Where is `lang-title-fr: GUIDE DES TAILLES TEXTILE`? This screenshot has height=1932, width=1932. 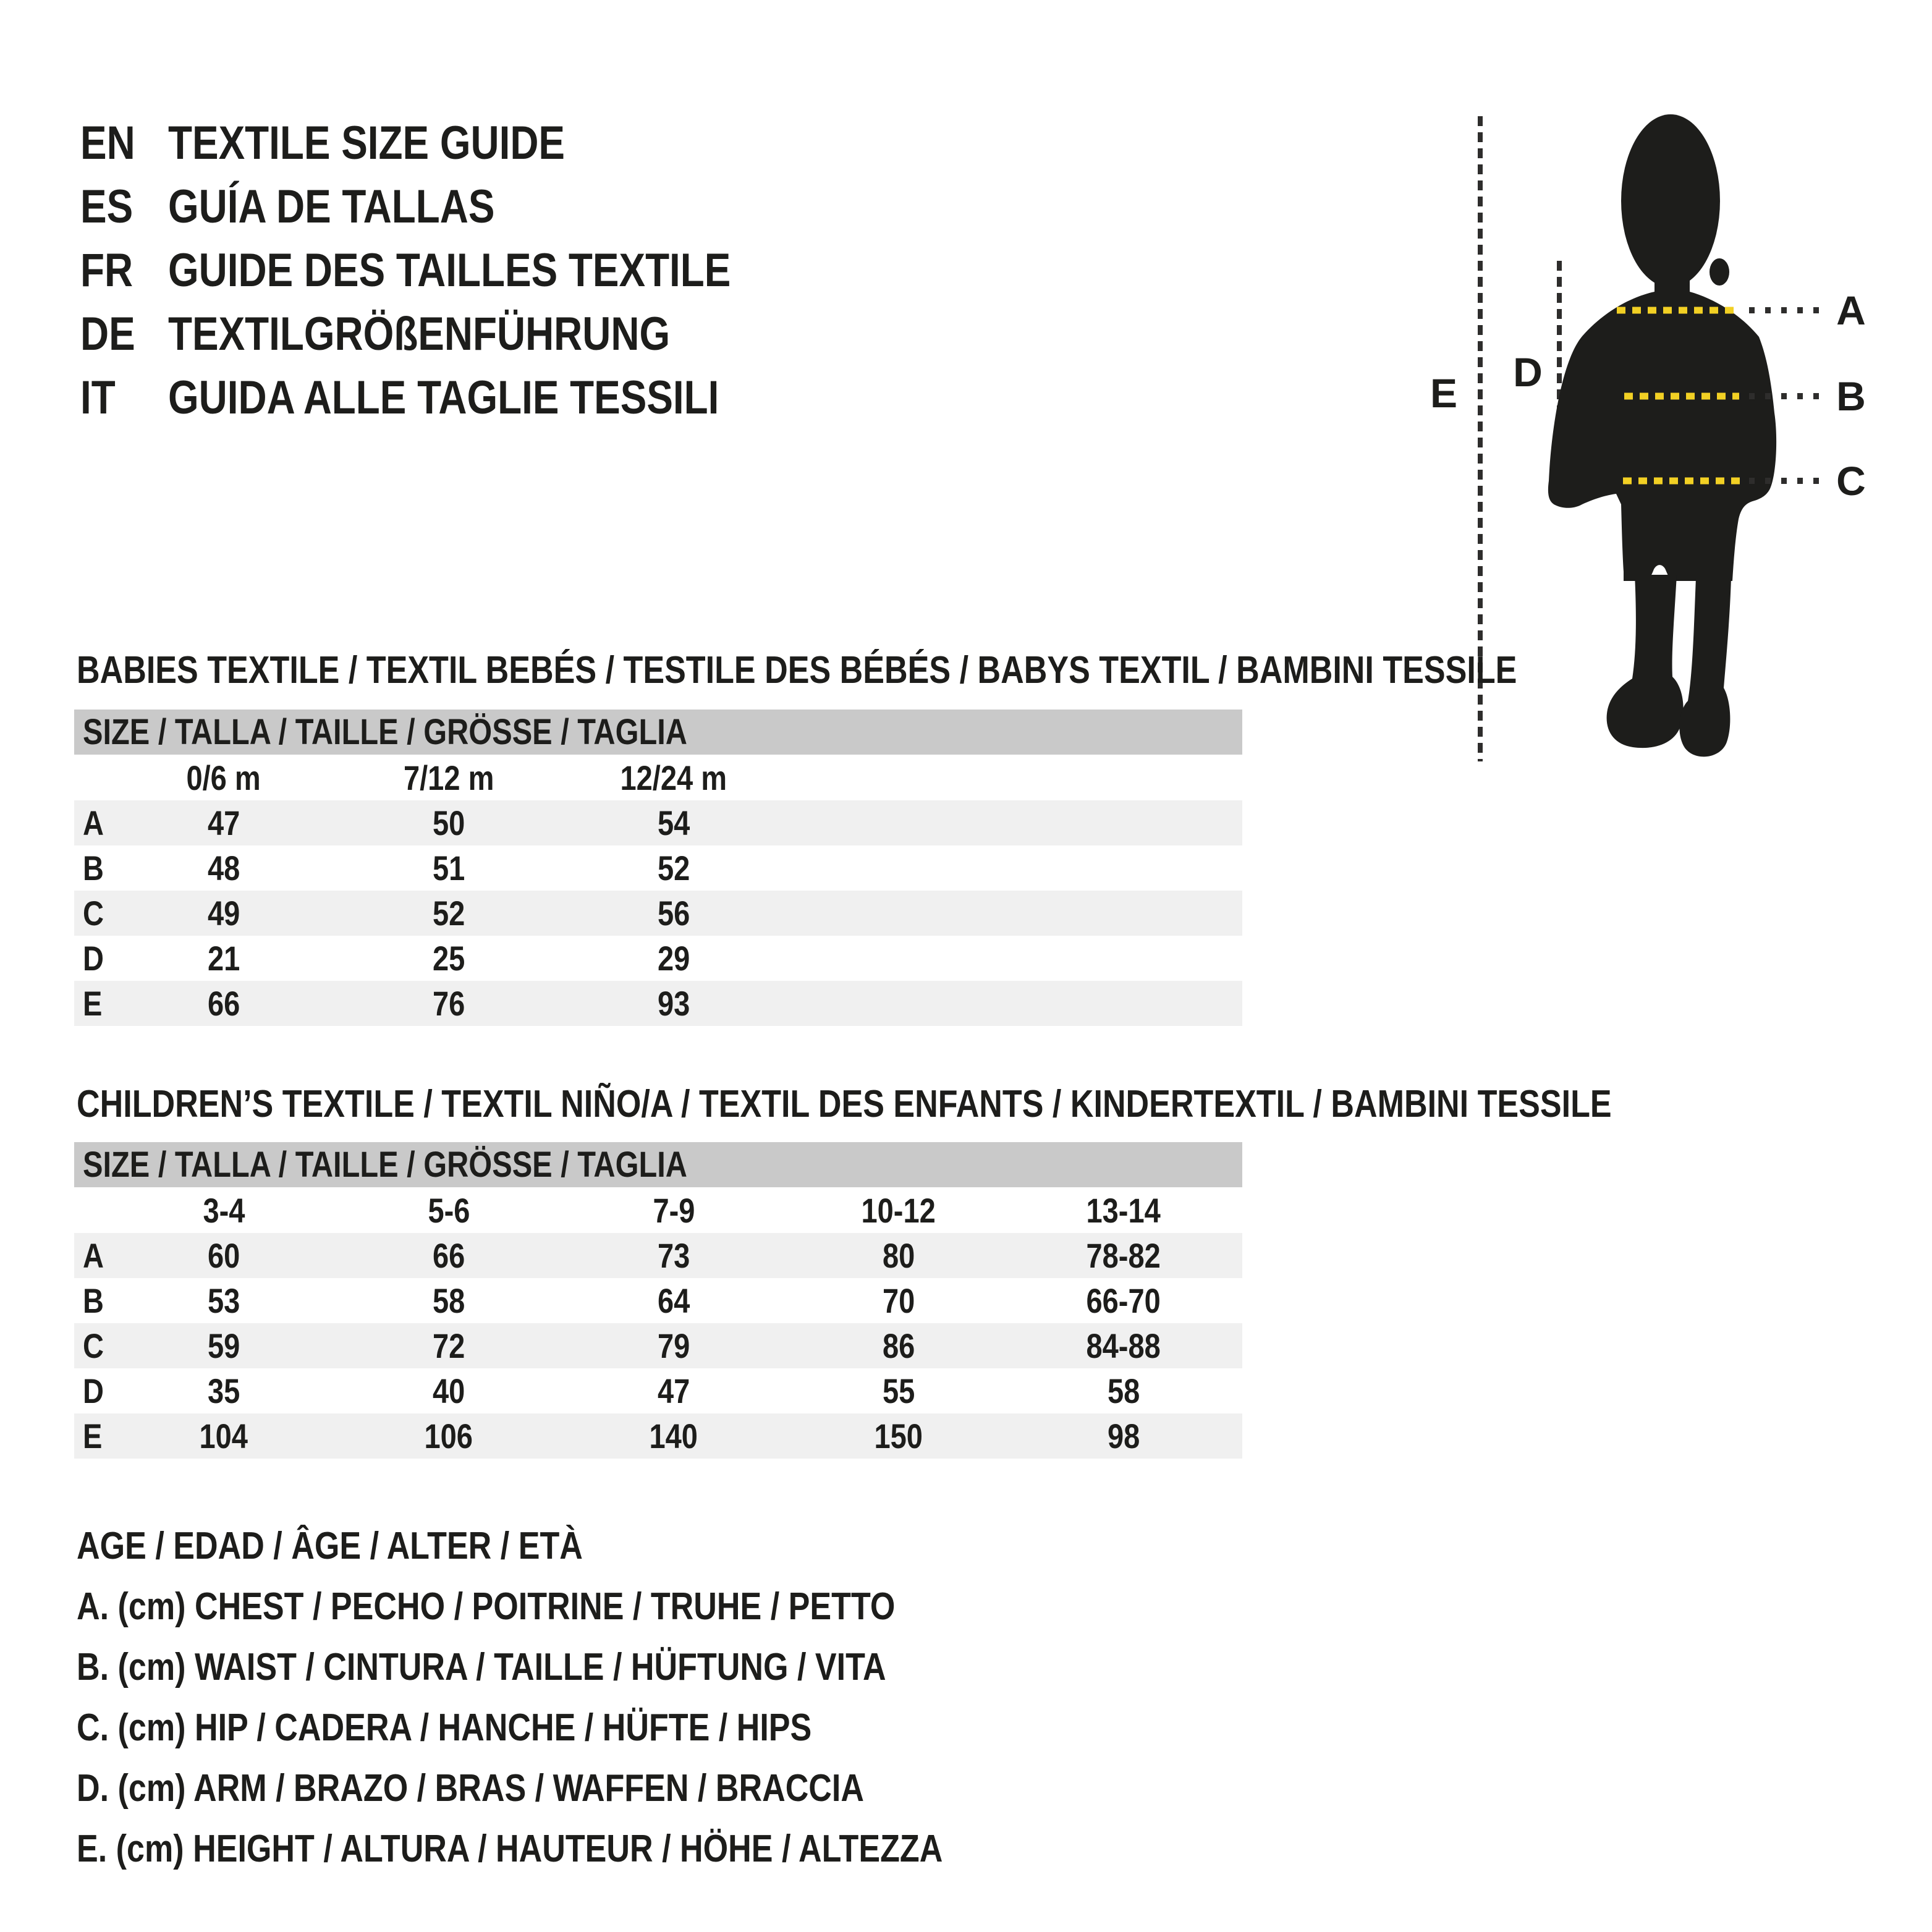
lang-title-fr: GUIDE DES TAILLES TEXTILE is located at coordinates (449, 270).